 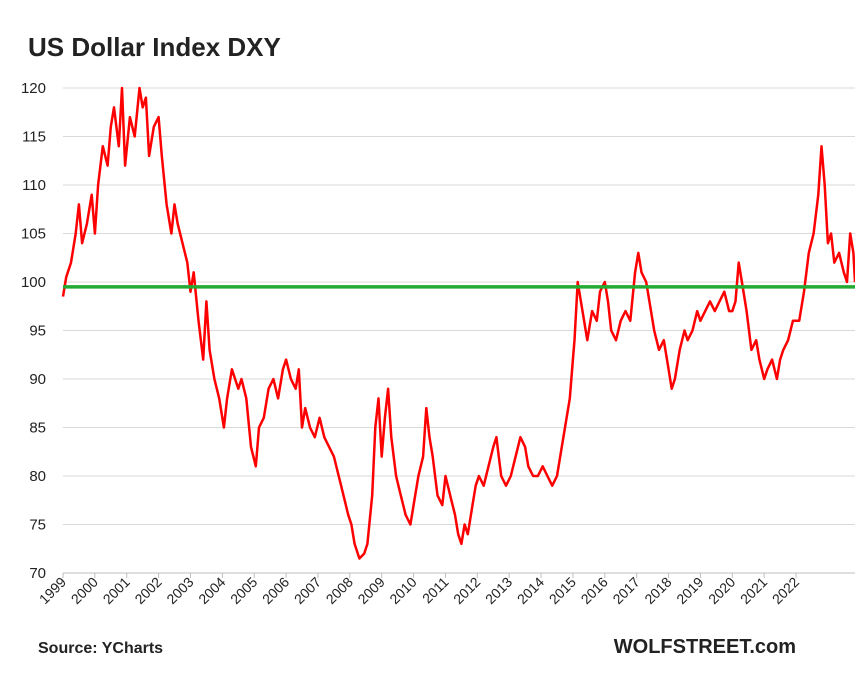 I want to click on y-tick-label: 100, so click(x=33, y=282).